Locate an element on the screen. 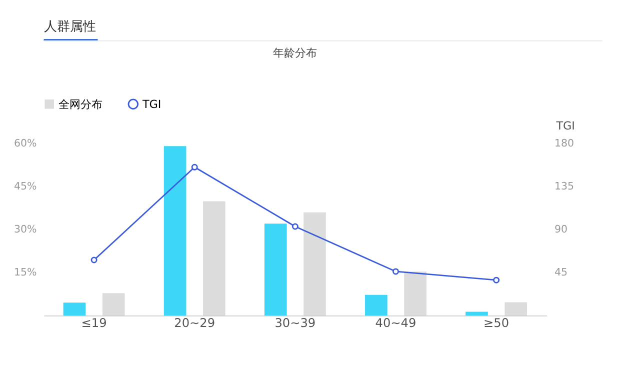 Image resolution: width=622 pixels, height=388 pixels. y2-tick-label: 45 is located at coordinates (561, 272).